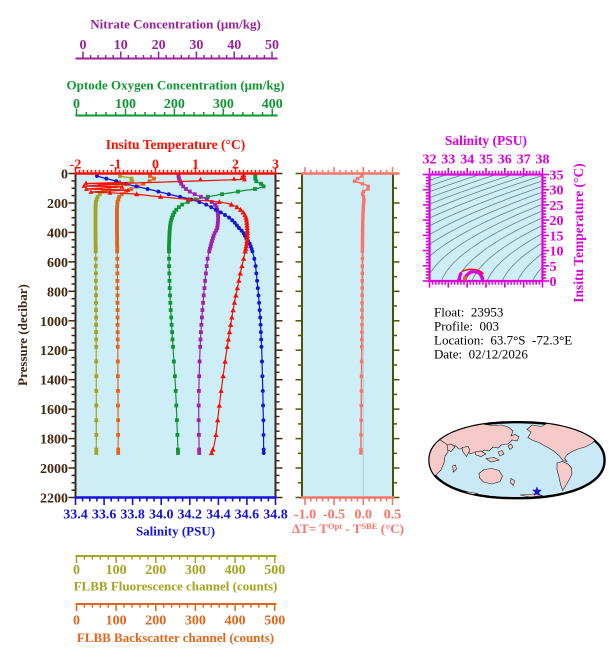 Image resolution: width=609 pixels, height=663 pixels. Describe the element at coordinates (54, 322) in the screenshot. I see `svg-text: 1000` at that location.